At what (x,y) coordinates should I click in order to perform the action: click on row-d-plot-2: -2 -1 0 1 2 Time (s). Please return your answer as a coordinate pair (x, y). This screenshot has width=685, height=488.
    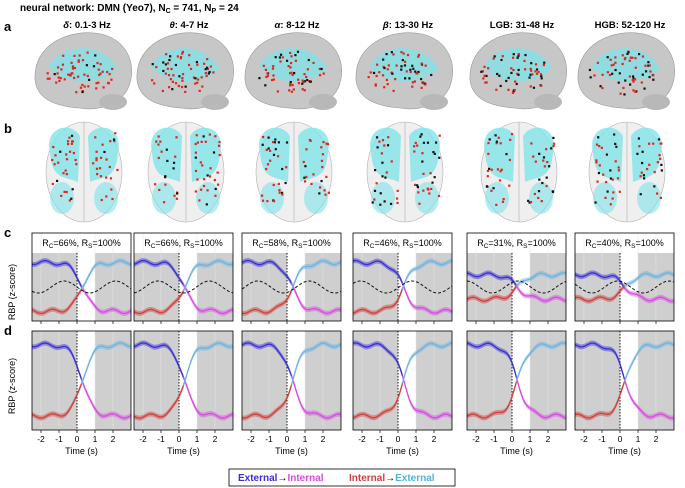
    Looking at the image, I should click on (291, 393).